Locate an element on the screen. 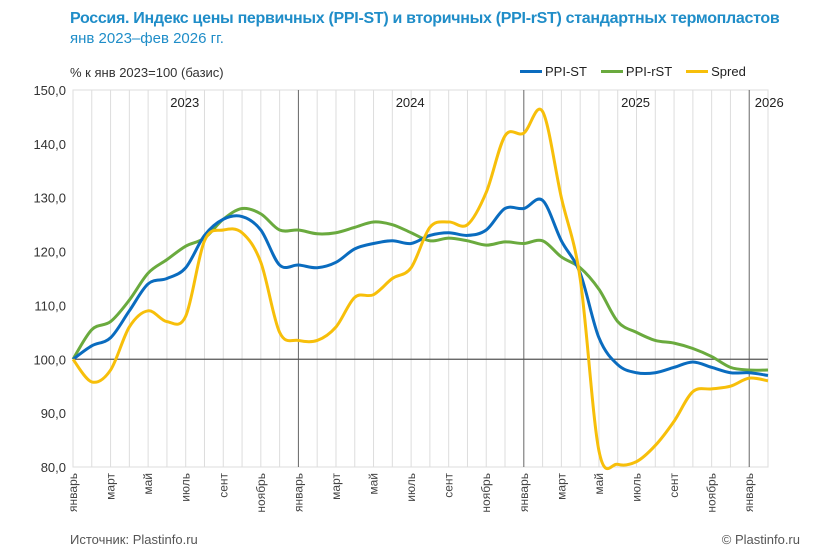 The image size is (820, 560). y-tick-label: 100,0 is located at coordinates (49, 359).